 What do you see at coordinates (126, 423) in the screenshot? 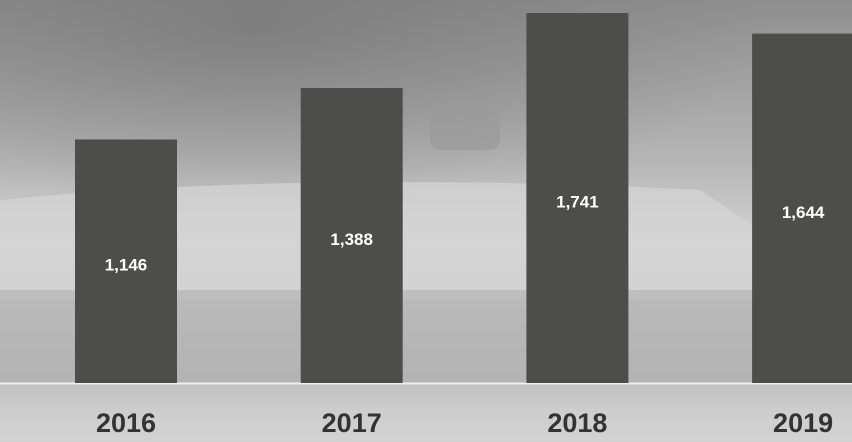
I see `x-tick-label: 2016` at bounding box center [126, 423].